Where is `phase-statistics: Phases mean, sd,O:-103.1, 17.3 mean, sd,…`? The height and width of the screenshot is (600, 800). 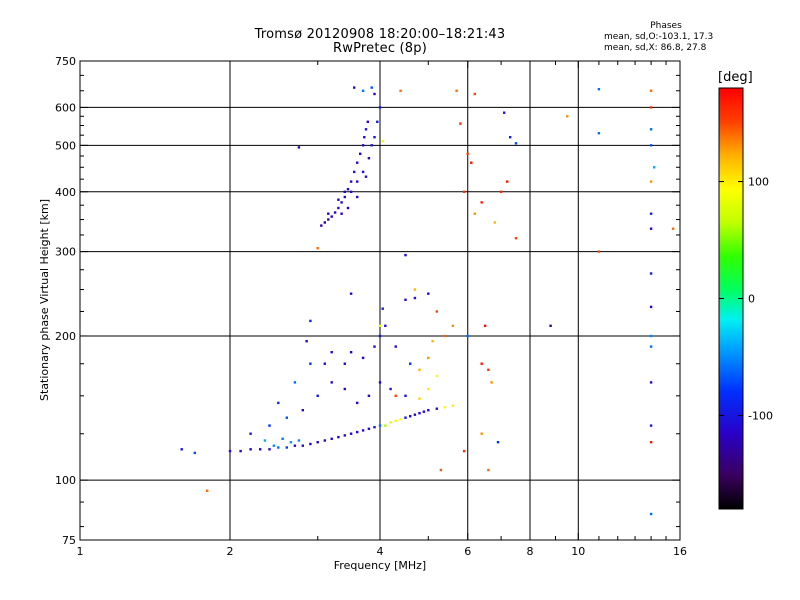 phase-statistics: Phases mean, sd,O:-103.1, 17.3 mean, sd,… is located at coordinates (659, 37).